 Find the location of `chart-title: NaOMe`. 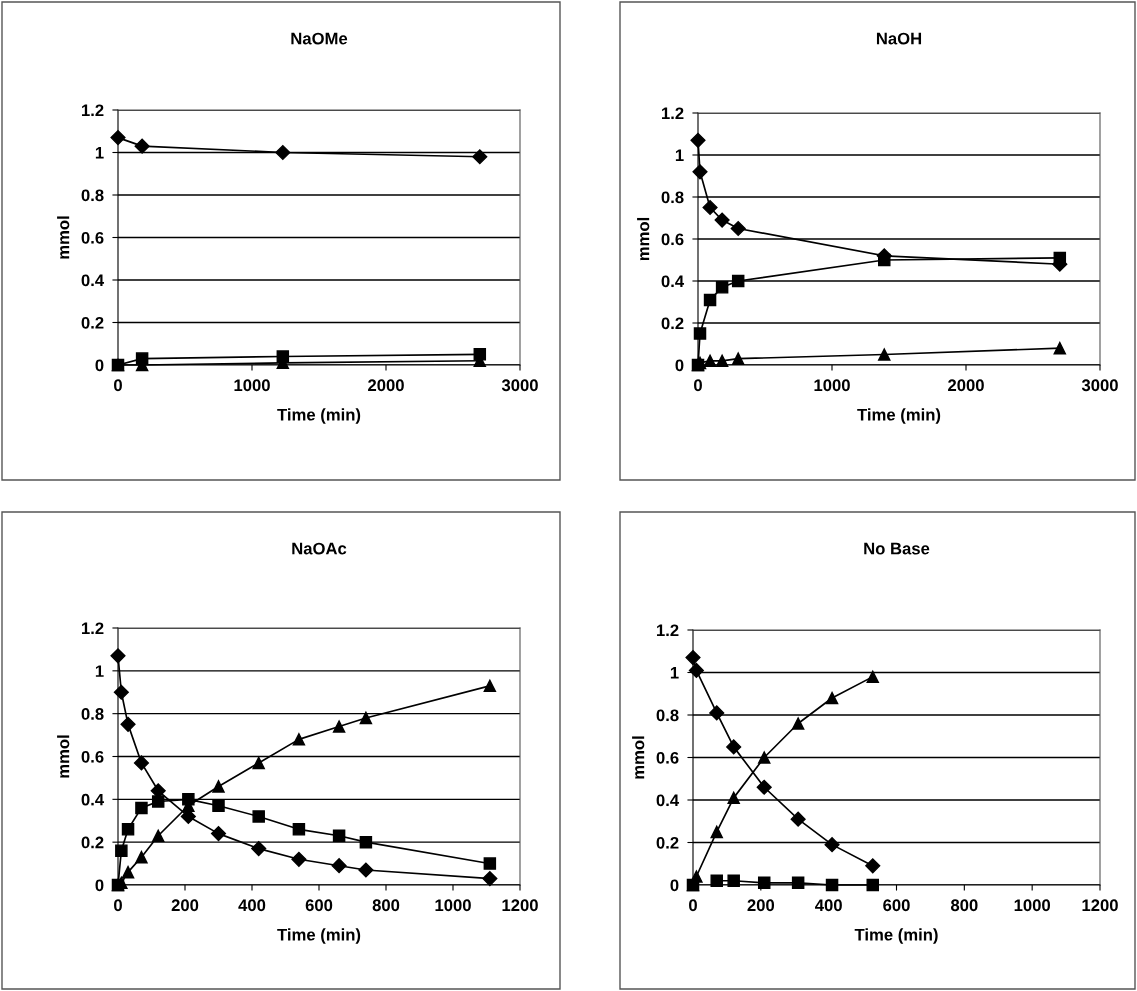

chart-title: NaOMe is located at coordinates (319, 38).